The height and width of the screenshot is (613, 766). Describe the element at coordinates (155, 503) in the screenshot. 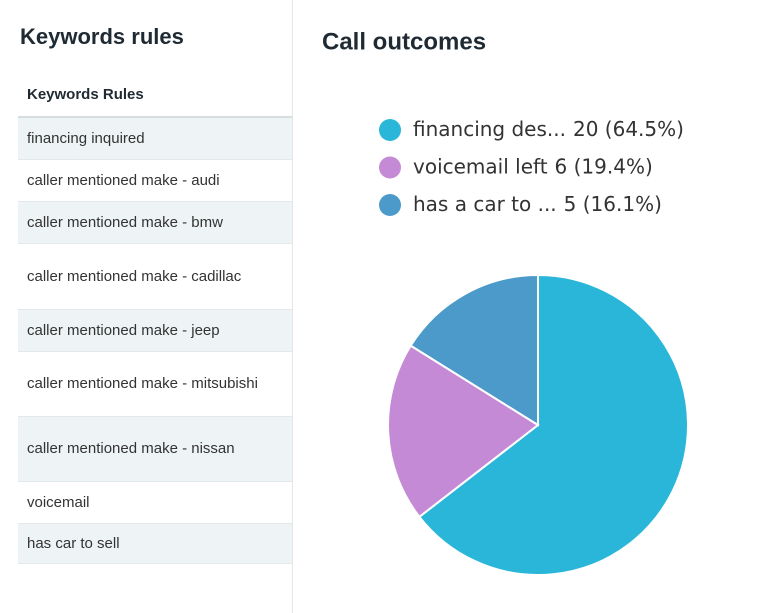

I see `table-row: voicemail` at that location.